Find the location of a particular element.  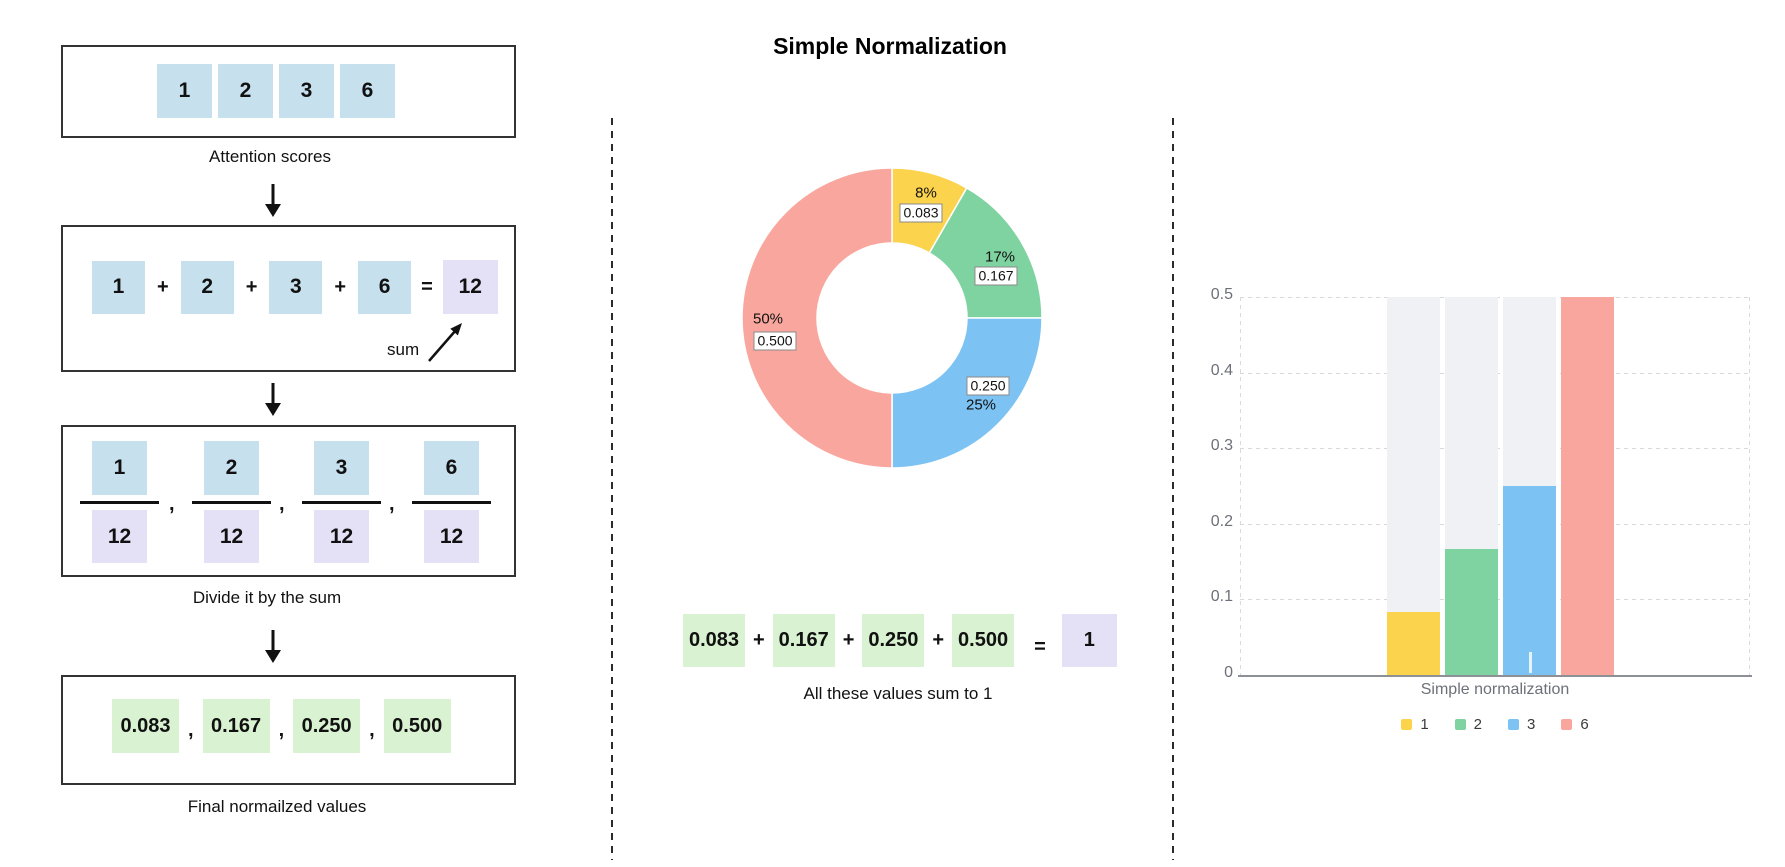

donut-value-label: 0.500 is located at coordinates (775, 341).